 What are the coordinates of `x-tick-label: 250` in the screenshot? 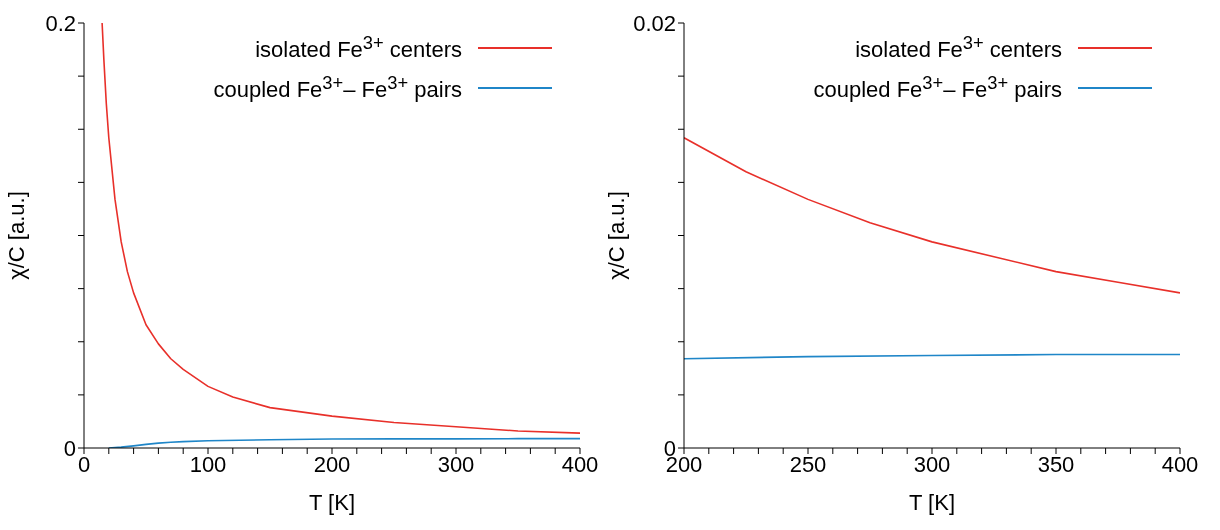 It's located at (808, 464).